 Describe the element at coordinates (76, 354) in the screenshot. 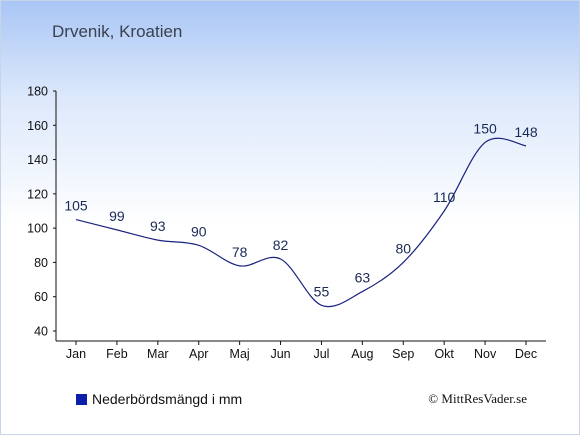

I see `x-tick-label: Jan` at that location.